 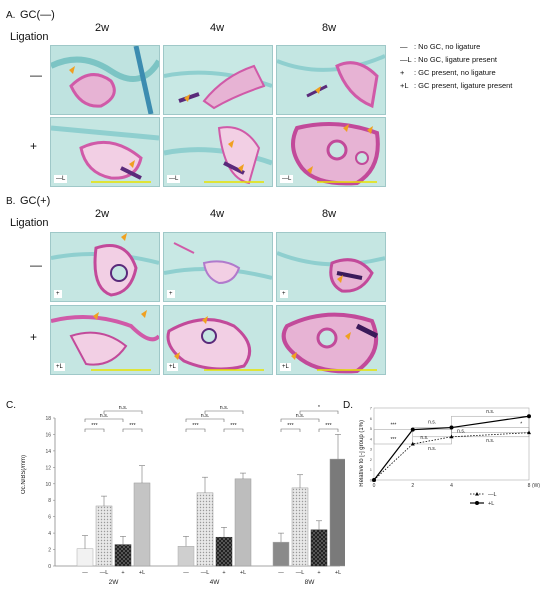 I want to click on sig-box-d-4-8b, so click(x=490, y=430).